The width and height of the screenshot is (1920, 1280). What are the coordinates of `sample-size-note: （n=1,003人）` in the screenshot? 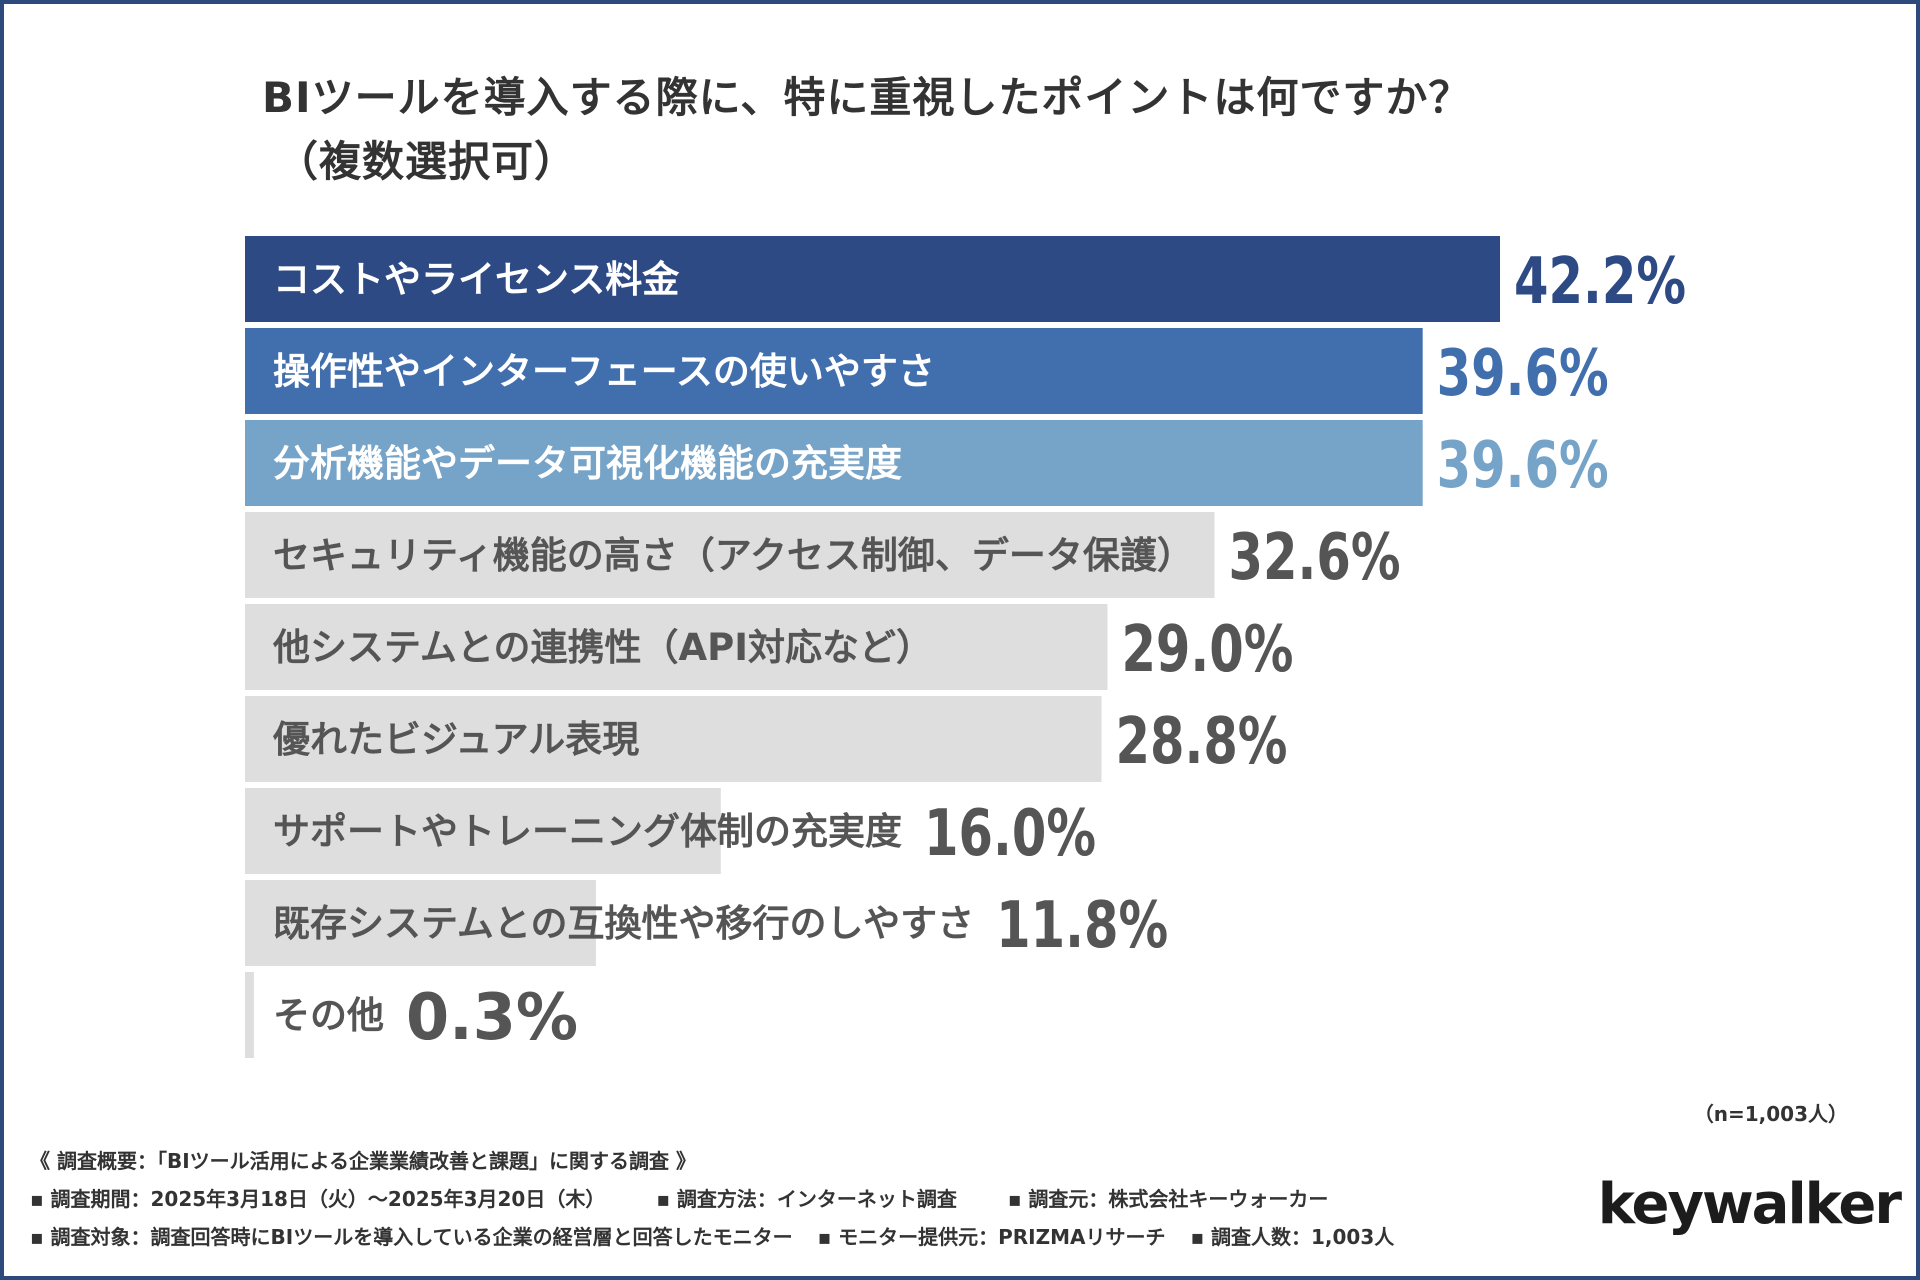 It's located at (1770, 1114).